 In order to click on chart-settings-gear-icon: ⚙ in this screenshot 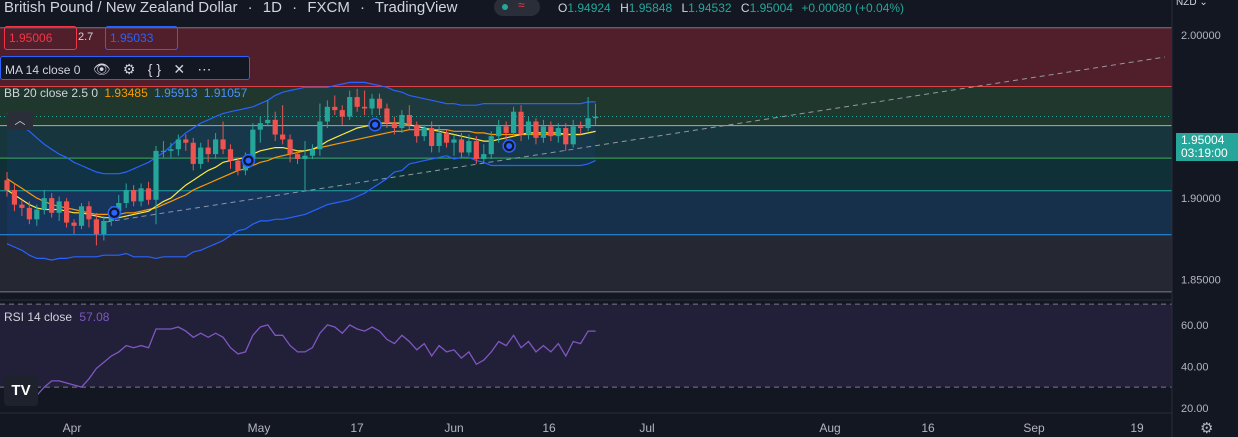, I will do `click(1207, 428)`.